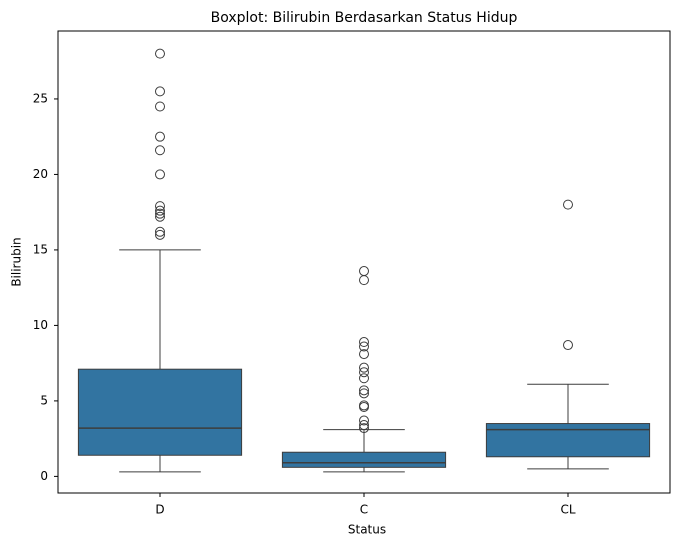 The height and width of the screenshot is (547, 686). I want to click on y-axis-label: Bilirubin, so click(17, 261).